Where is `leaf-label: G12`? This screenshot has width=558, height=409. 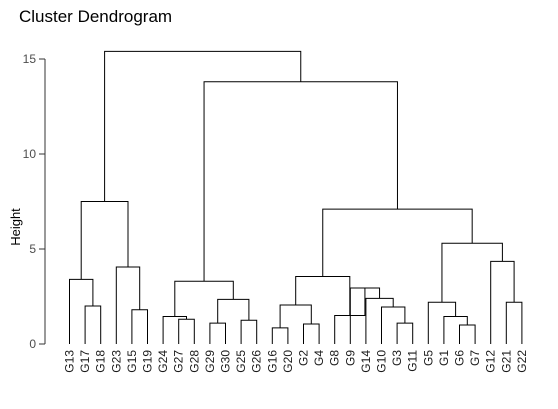
leaf-label: G12 is located at coordinates (491, 361).